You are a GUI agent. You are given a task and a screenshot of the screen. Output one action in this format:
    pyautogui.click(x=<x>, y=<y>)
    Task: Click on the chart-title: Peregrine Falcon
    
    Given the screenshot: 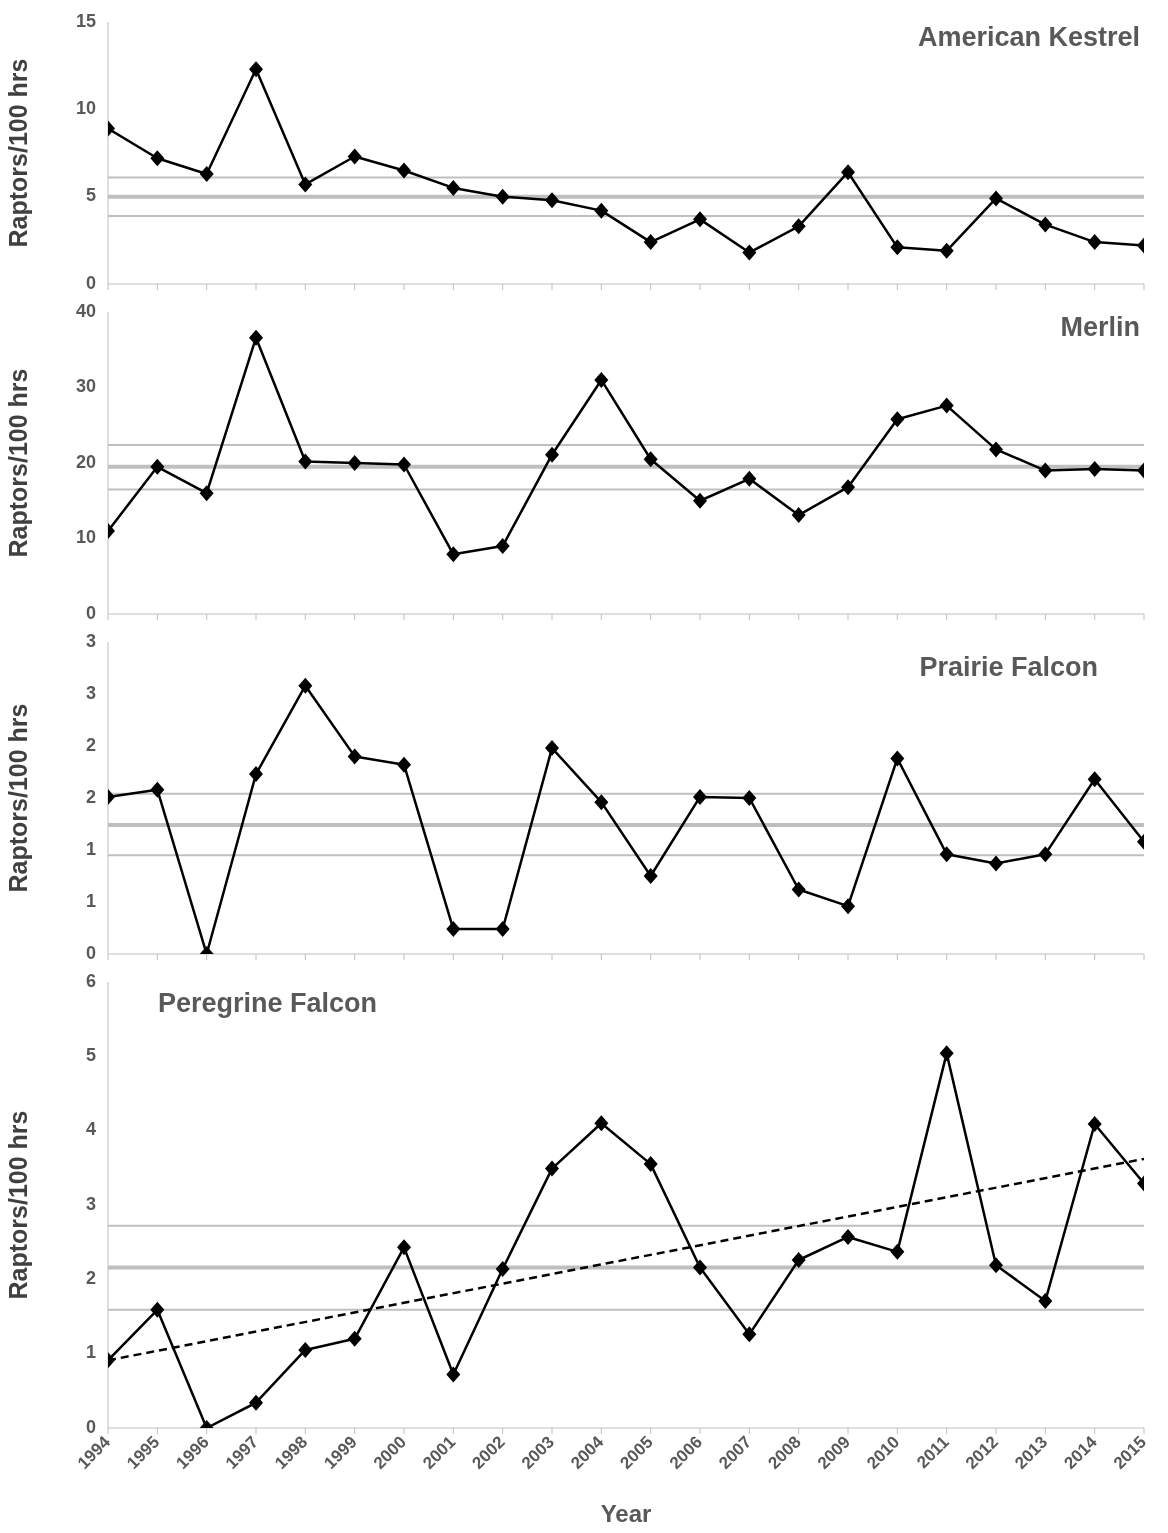 What is the action you would take?
    pyautogui.click(x=268, y=1003)
    